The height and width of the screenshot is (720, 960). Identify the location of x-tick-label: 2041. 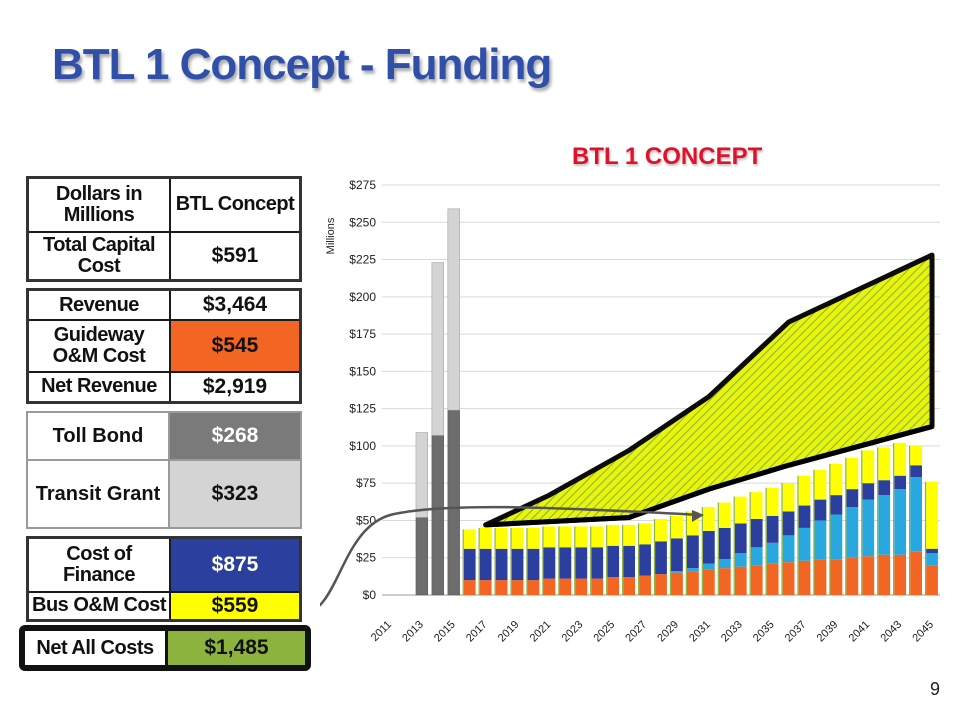
(860, 632).